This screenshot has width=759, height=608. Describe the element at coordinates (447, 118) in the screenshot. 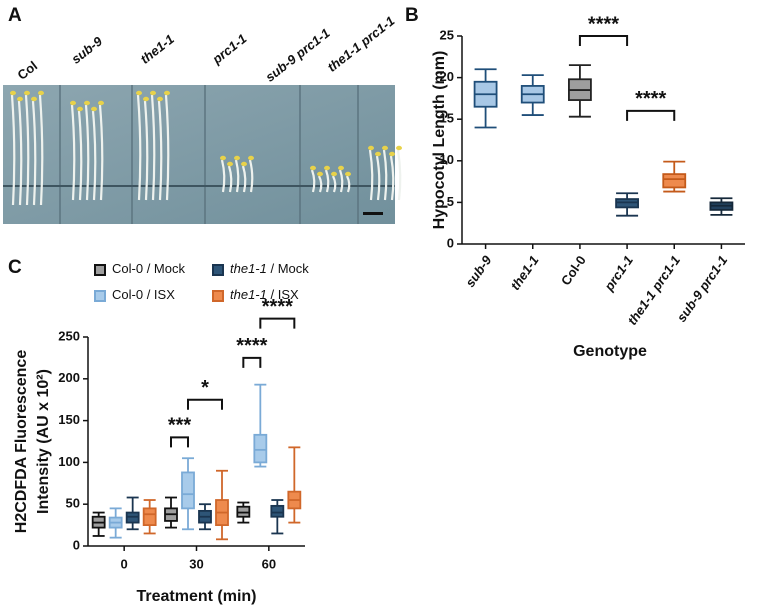

I see `y-tick-label: 15` at that location.